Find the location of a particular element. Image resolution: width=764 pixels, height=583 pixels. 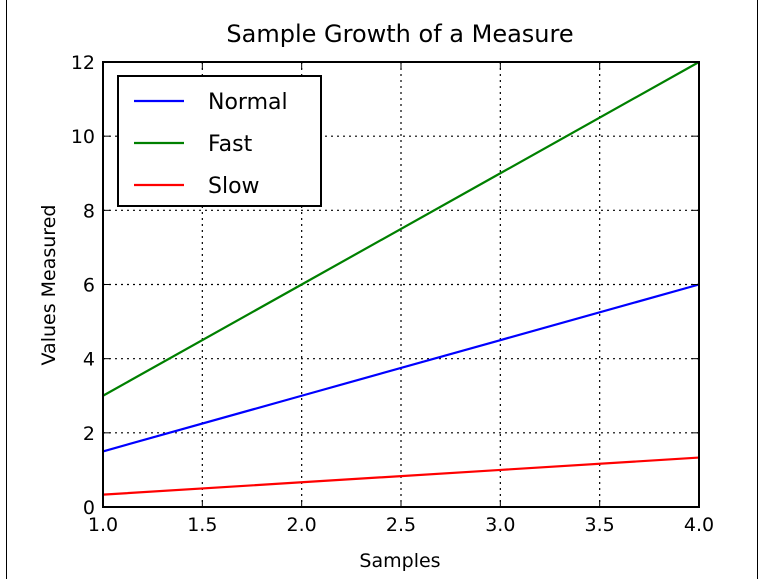

x-tick-label: 3.0 is located at coordinates (500, 525).